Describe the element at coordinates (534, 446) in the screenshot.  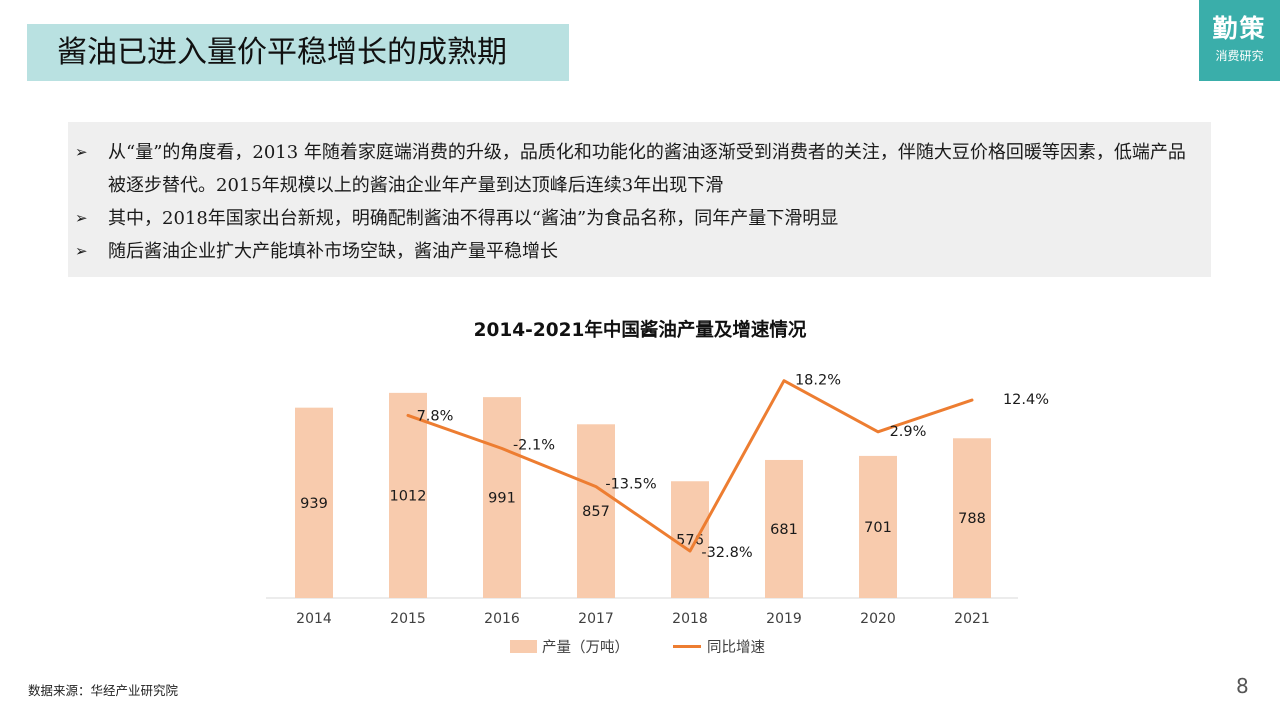
I see `line-label-2016: -2.1%` at that location.